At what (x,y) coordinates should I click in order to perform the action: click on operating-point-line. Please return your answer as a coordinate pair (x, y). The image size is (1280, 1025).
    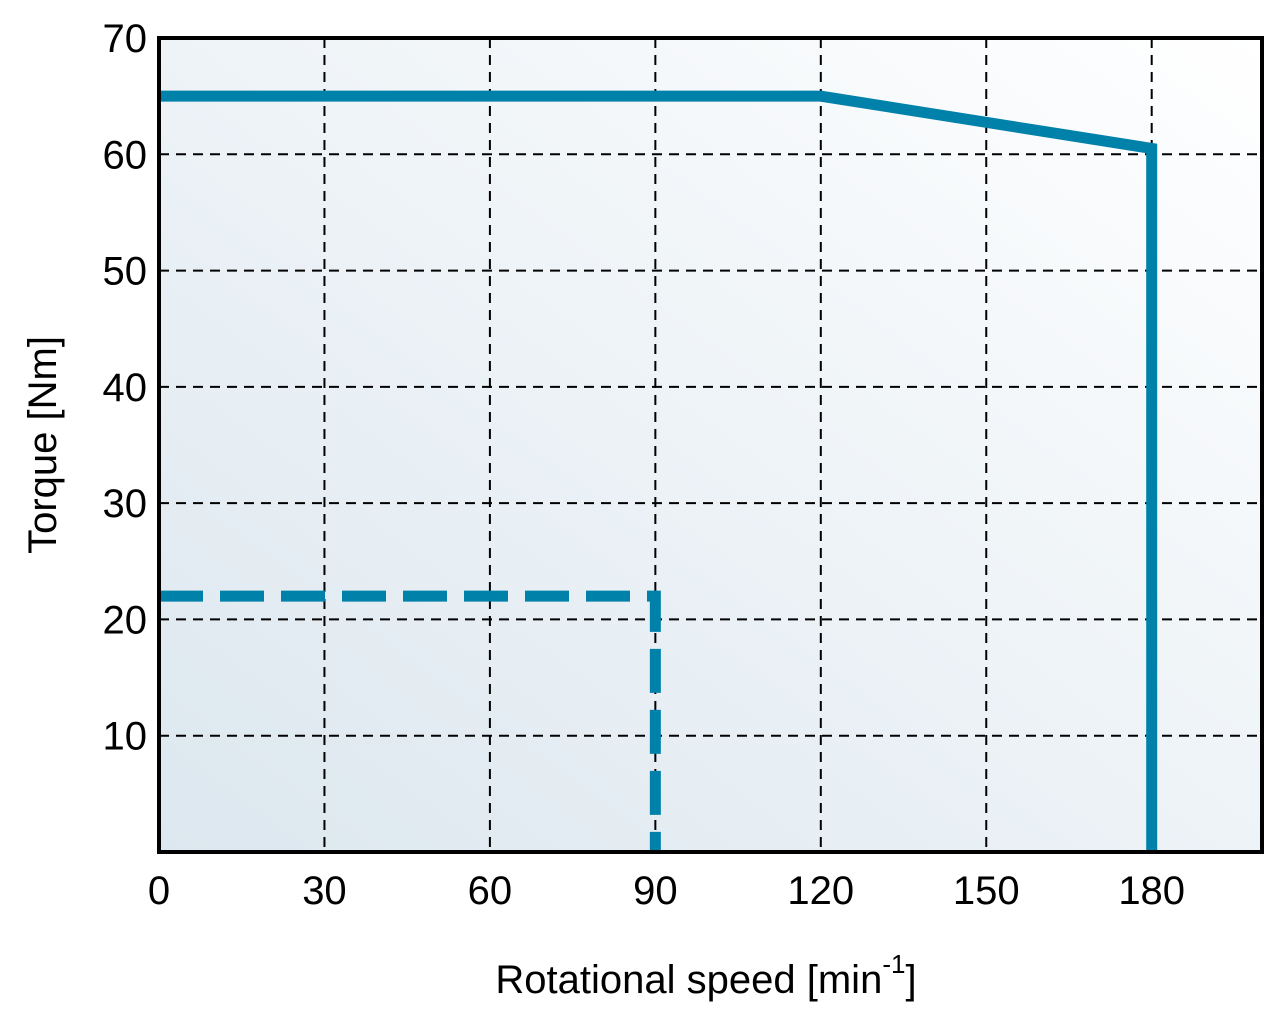
    Looking at the image, I should click on (410, 721).